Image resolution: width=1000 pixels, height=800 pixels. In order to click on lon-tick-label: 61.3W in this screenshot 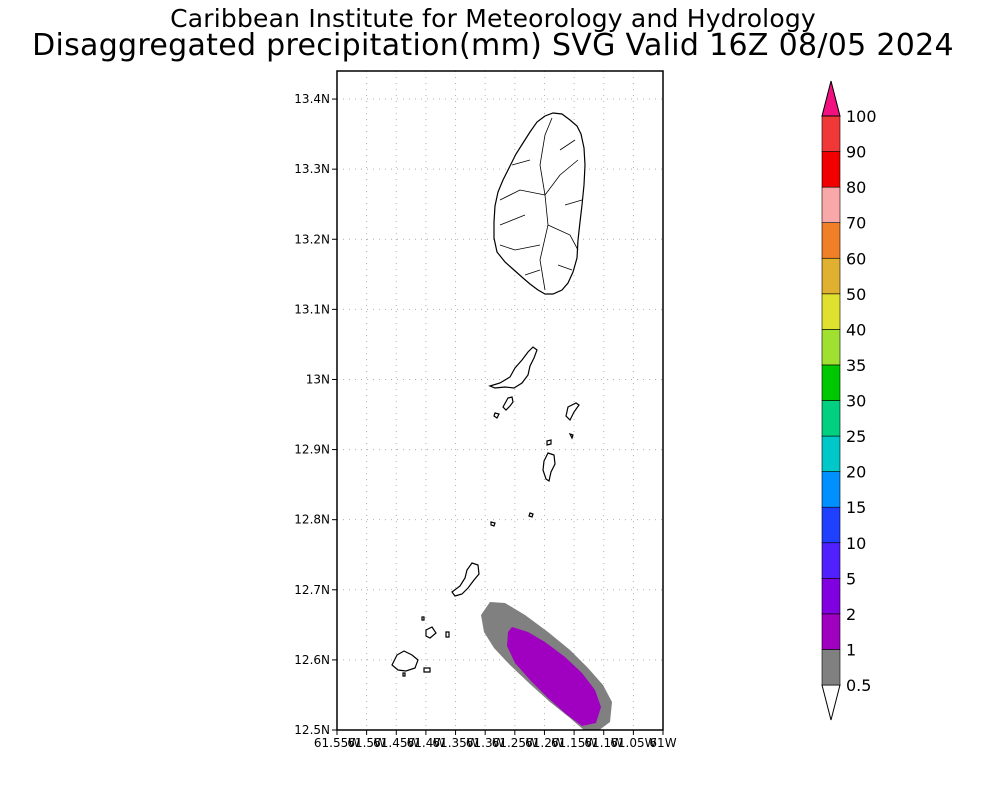, I will do `click(485, 743)`.